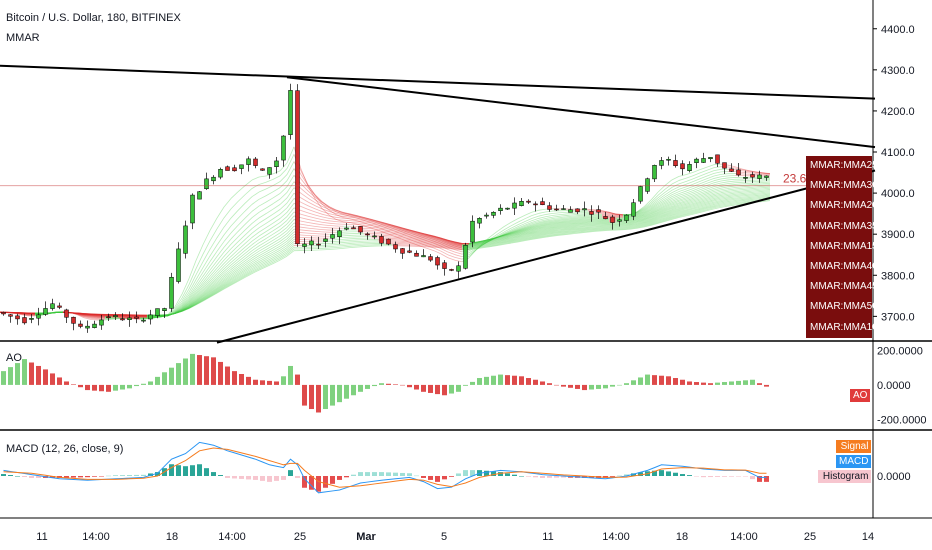  Describe the element at coordinates (23, 38) in the screenshot. I see `indicator-title: MMAR` at that location.